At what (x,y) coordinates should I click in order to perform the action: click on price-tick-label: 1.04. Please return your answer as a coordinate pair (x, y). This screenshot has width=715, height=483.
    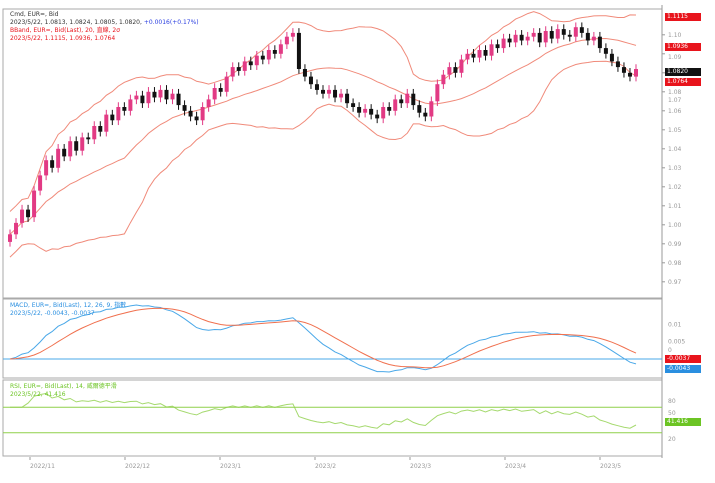
    Looking at the image, I should click on (675, 149).